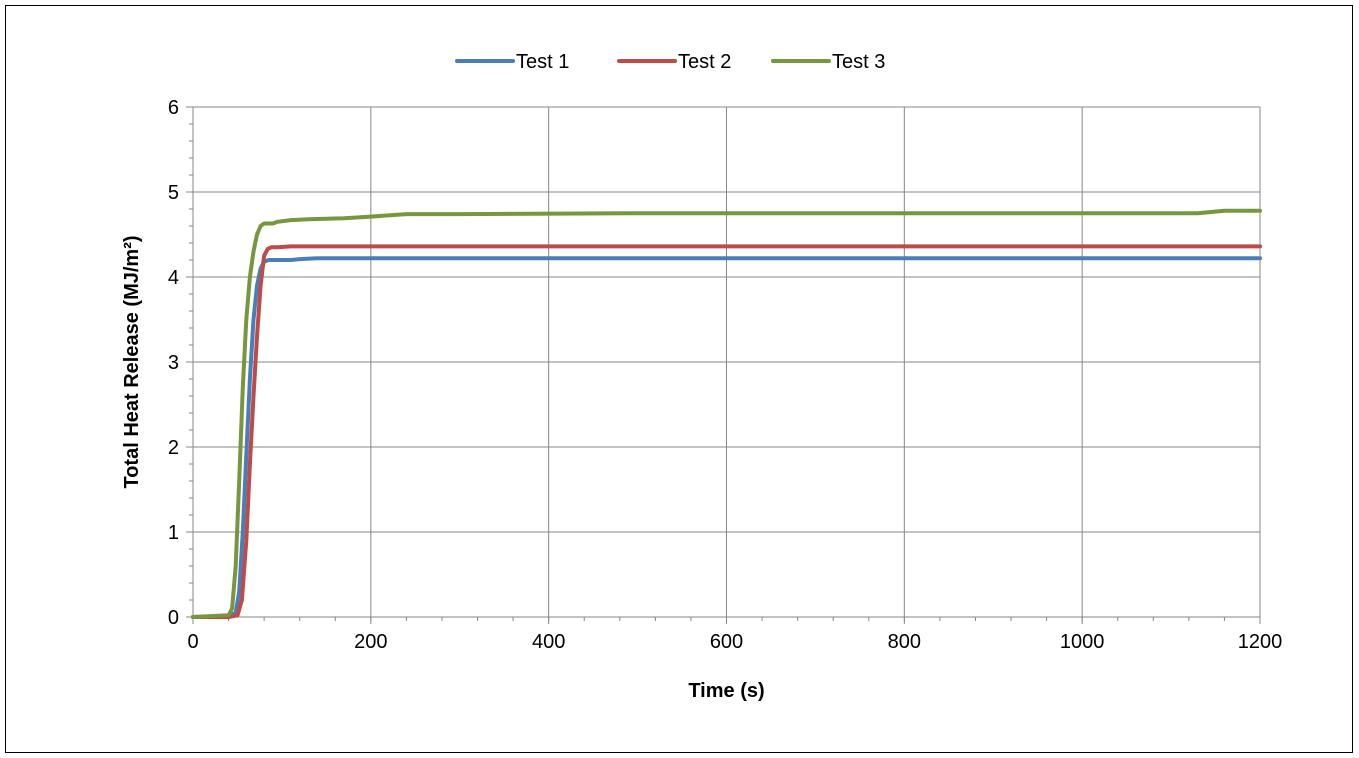 This screenshot has width=1359, height=758. I want to click on y-tick-label: 2, so click(173, 448).